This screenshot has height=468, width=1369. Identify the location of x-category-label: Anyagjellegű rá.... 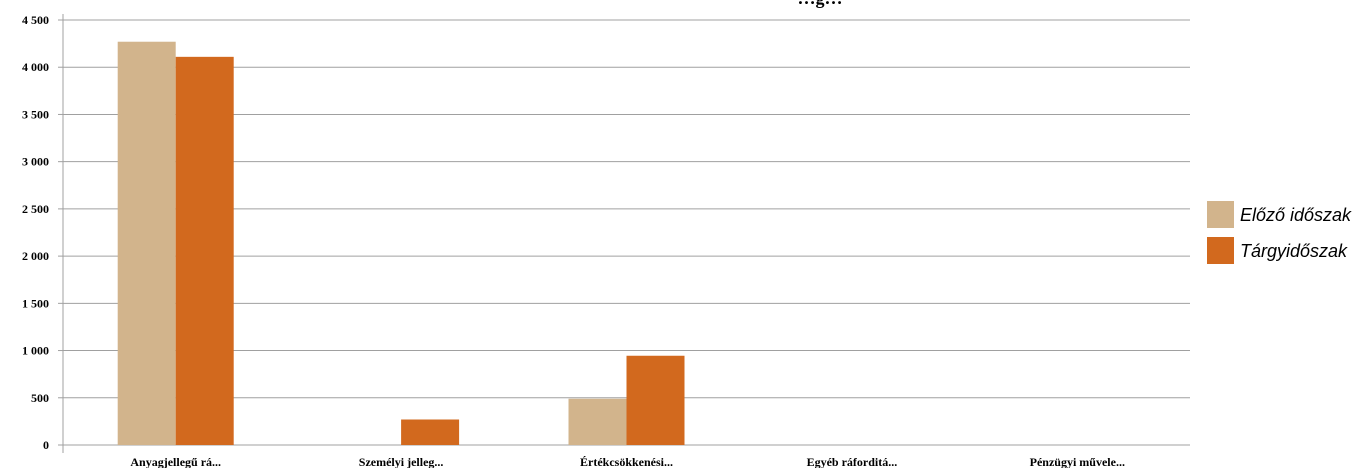
(175, 461).